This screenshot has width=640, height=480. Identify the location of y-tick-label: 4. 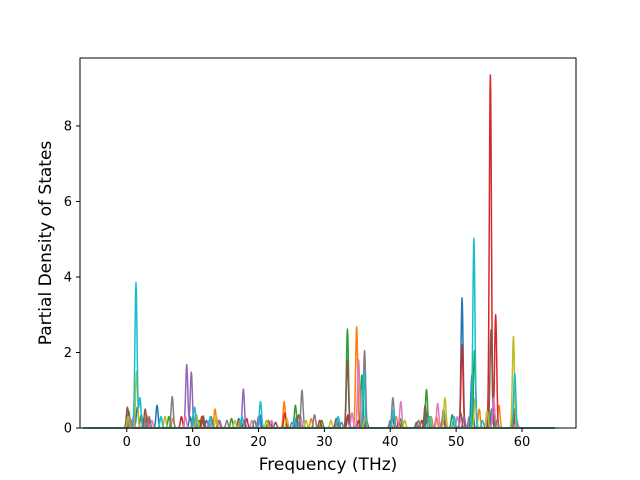
(68, 277).